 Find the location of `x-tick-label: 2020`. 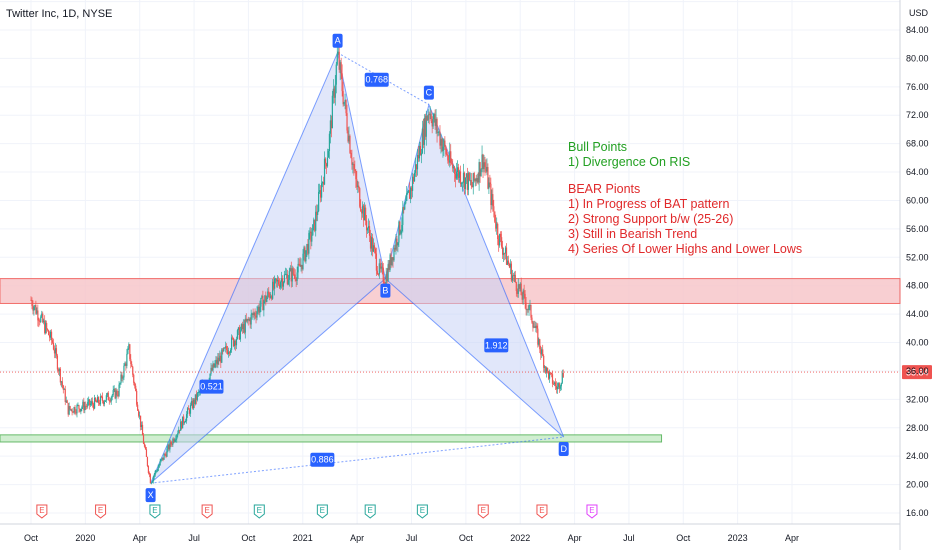

x-tick-label: 2020 is located at coordinates (85, 538).